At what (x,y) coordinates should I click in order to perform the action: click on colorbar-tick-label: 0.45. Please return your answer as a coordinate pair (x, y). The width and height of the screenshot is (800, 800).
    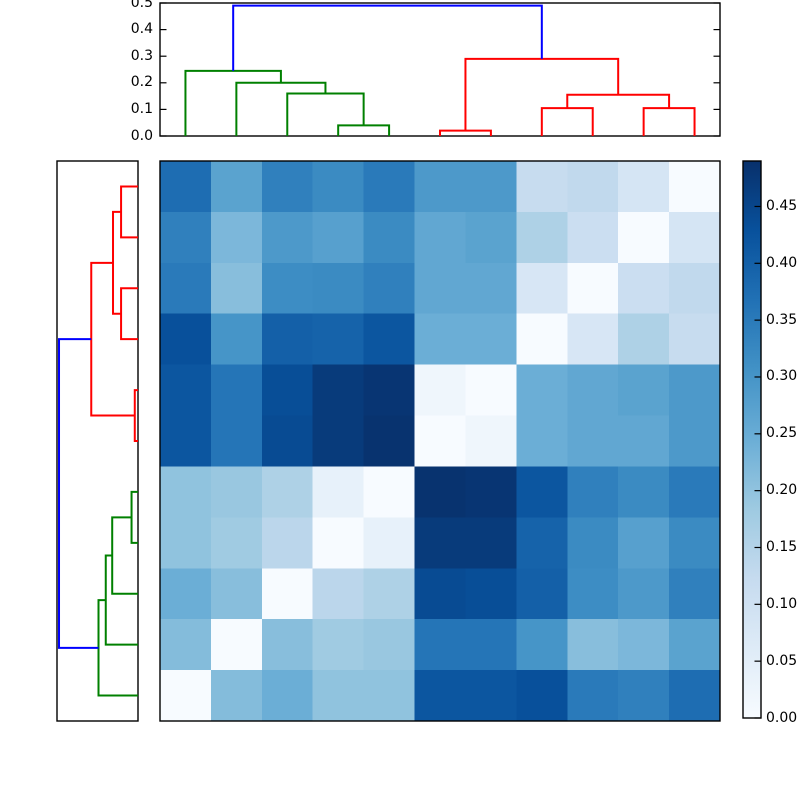
    Looking at the image, I should click on (782, 205).